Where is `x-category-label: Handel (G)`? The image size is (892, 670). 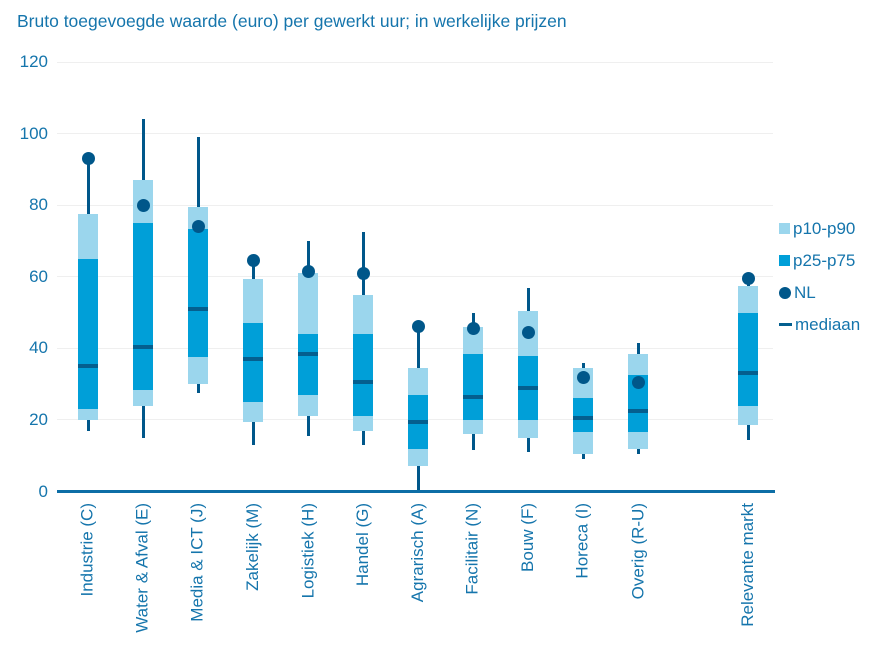 x-category-label: Handel (G) is located at coordinates (362, 545).